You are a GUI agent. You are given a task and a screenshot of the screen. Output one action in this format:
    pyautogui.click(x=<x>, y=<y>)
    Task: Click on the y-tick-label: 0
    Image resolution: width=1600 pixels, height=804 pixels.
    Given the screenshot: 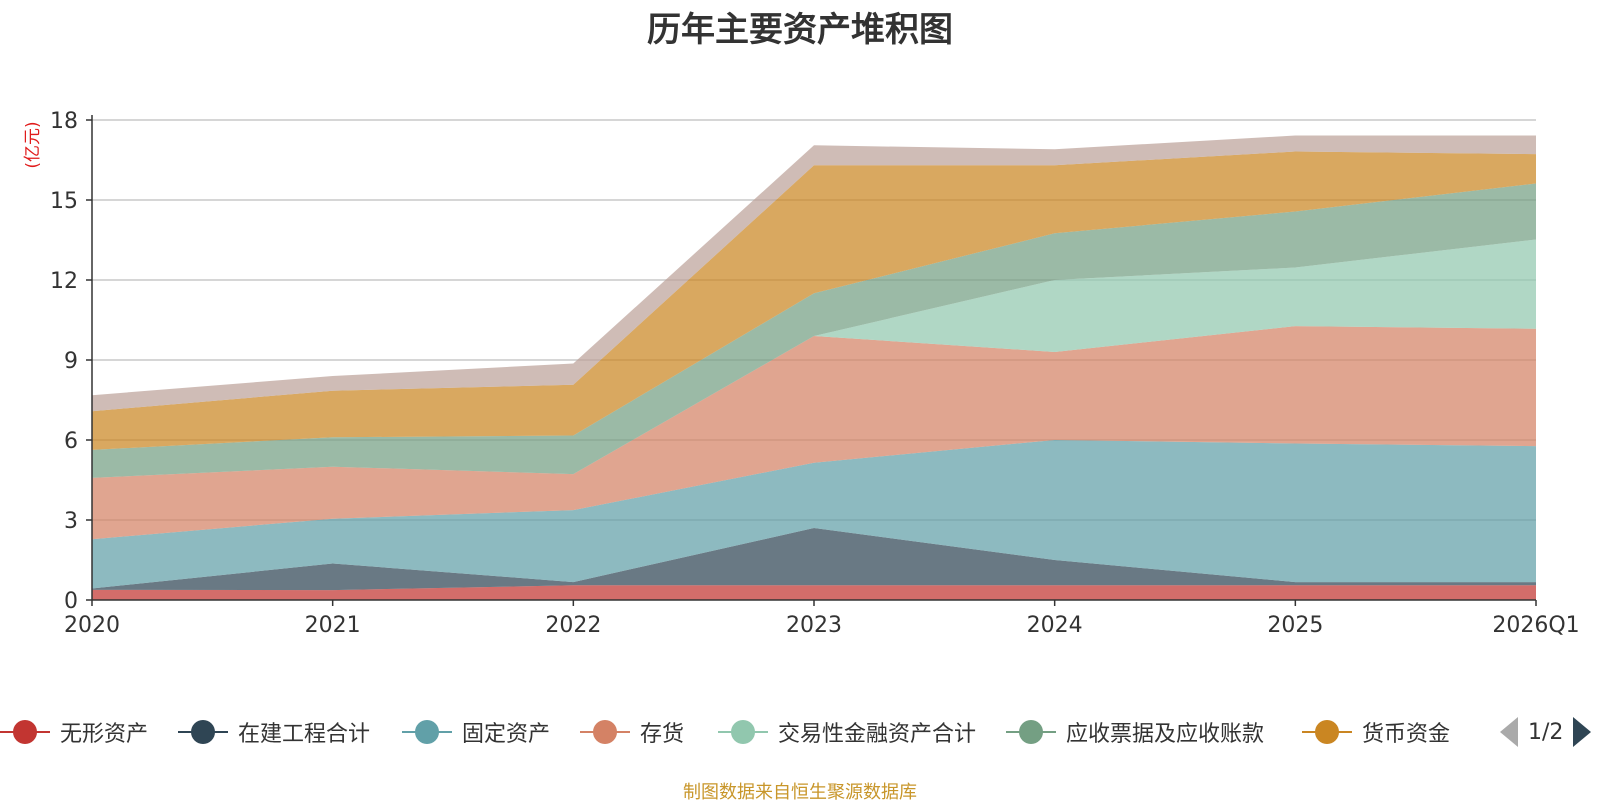 What is the action you would take?
    pyautogui.click(x=71, y=601)
    